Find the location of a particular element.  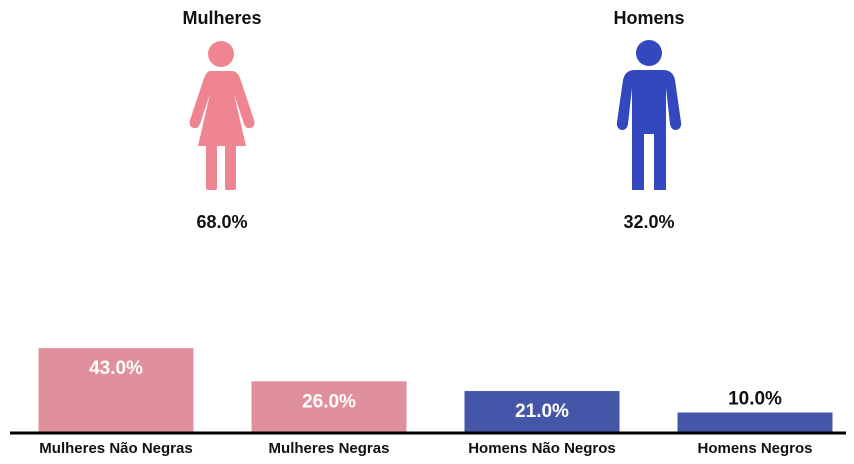

bar-value-label-2: 21.0% is located at coordinates (542, 411).